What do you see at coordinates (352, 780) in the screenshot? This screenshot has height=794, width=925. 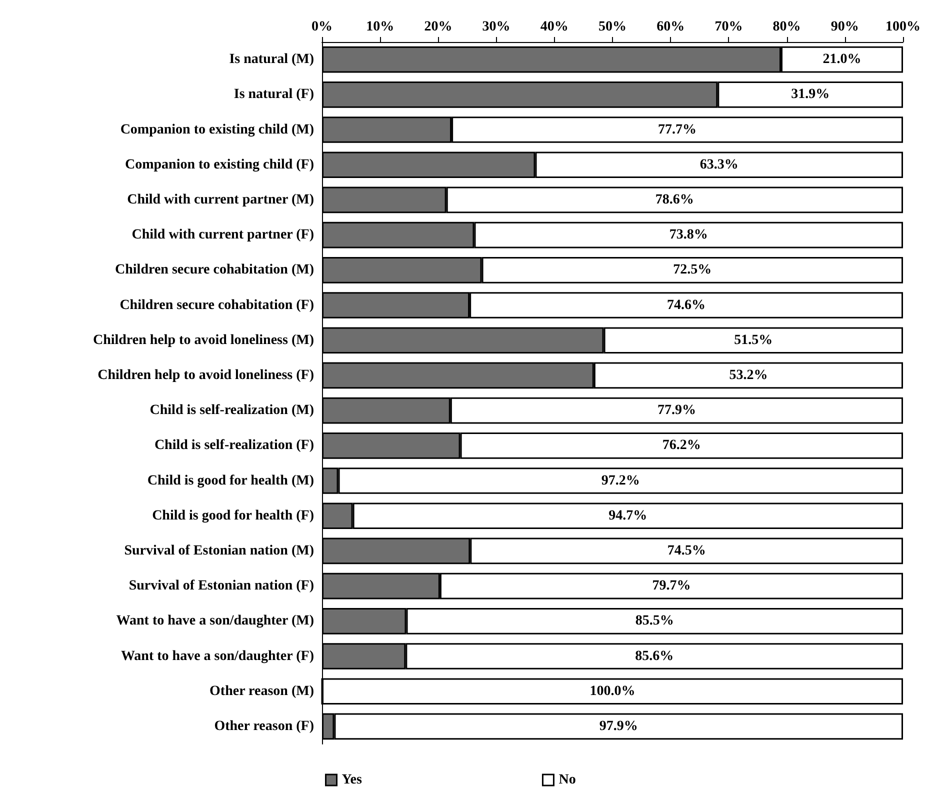 I see `legend-label: Yes` at bounding box center [352, 780].